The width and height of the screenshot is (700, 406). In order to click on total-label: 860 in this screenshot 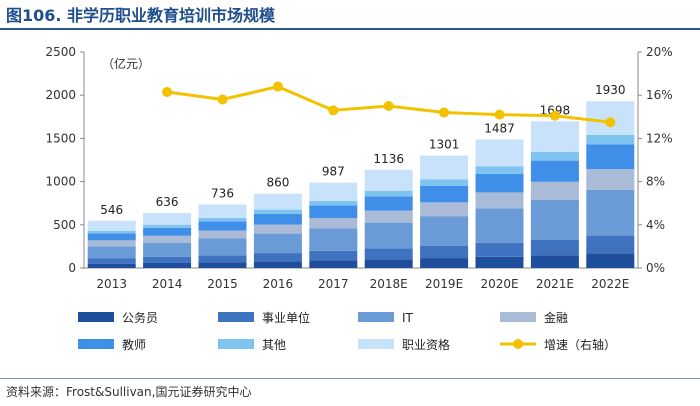, I will do `click(277, 183)`.